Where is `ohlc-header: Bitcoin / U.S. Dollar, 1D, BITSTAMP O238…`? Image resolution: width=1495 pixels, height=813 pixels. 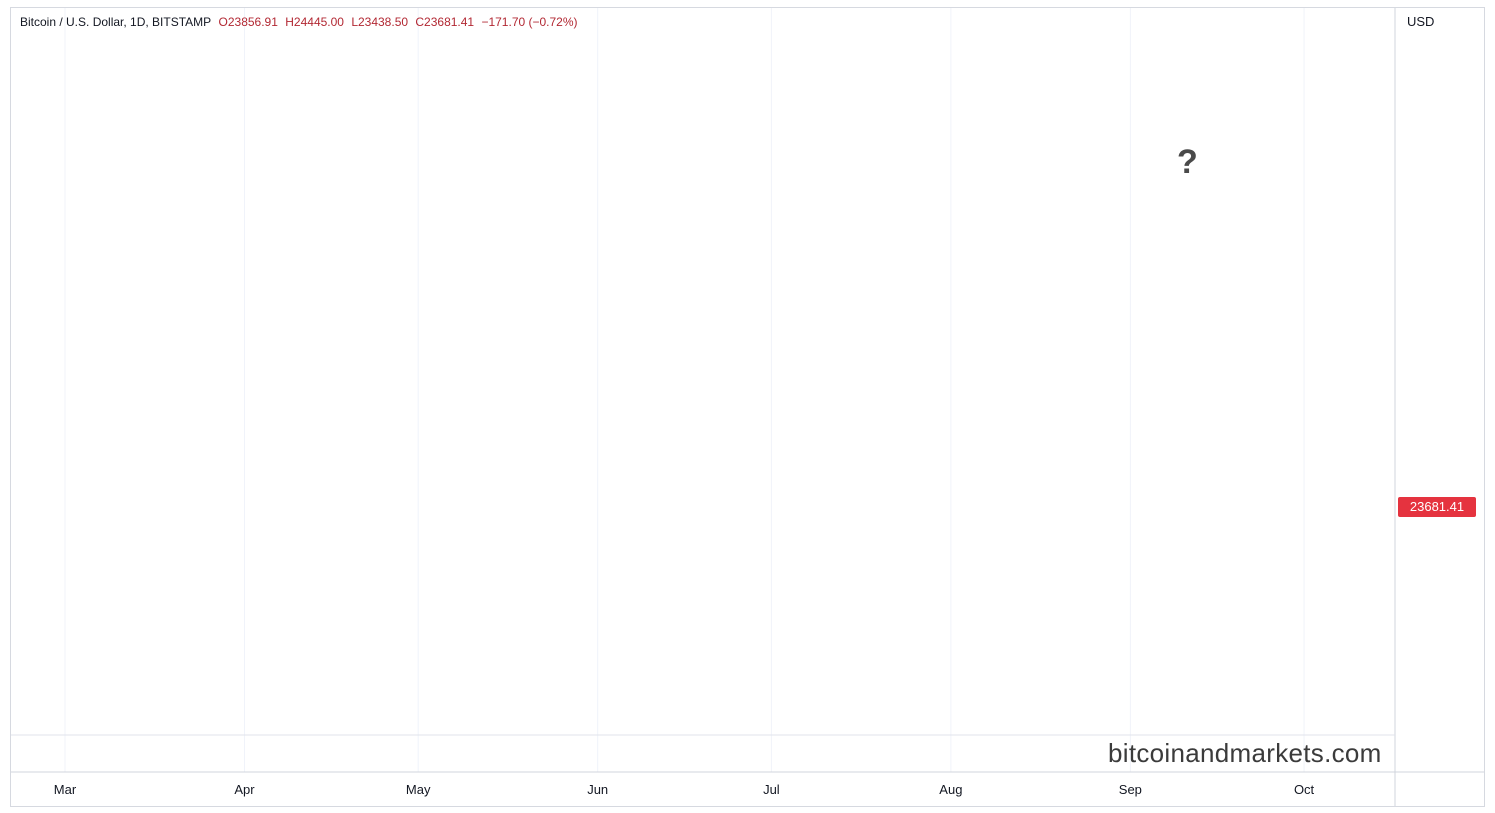
ohlc-header: Bitcoin / U.S. Dollar, 1D, BITSTAMP O238… is located at coordinates (301, 22).